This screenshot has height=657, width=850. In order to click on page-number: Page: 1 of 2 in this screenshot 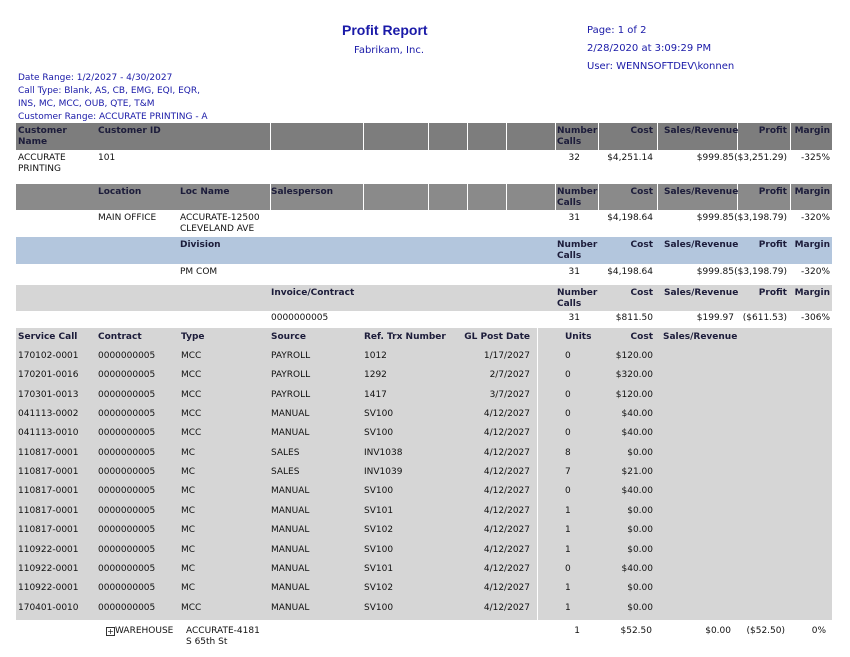, I will do `click(617, 30)`.